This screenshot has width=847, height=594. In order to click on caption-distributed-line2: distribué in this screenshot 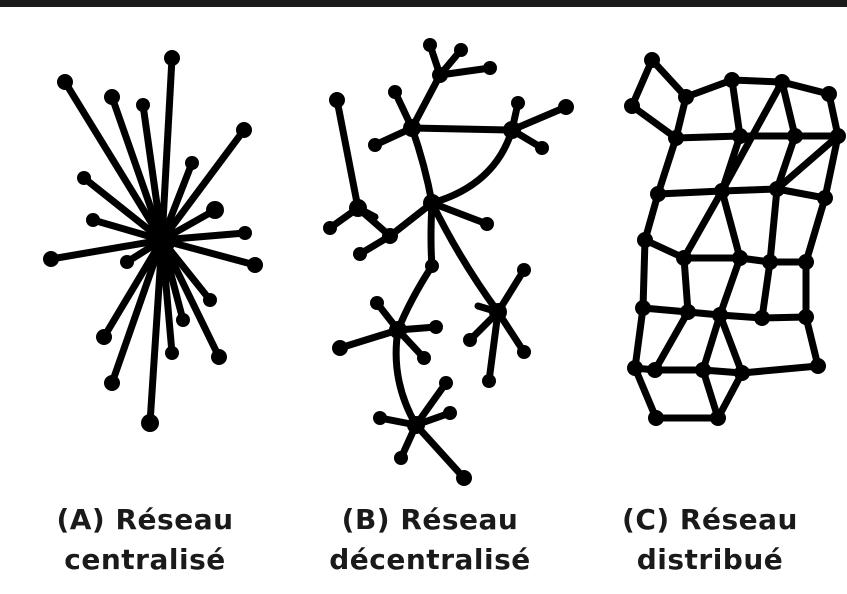, I will do `click(710, 559)`.